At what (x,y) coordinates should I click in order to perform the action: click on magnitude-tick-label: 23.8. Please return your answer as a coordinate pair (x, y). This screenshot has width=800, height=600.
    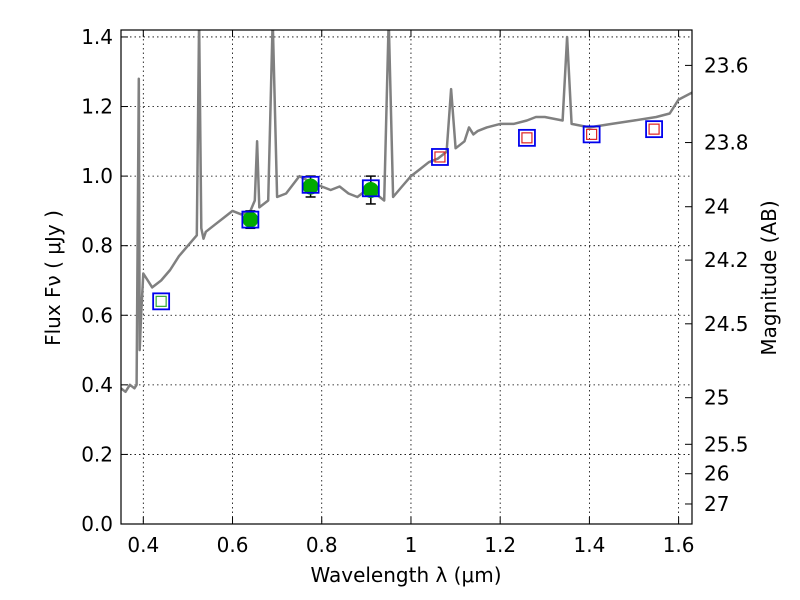
    Looking at the image, I should click on (726, 143).